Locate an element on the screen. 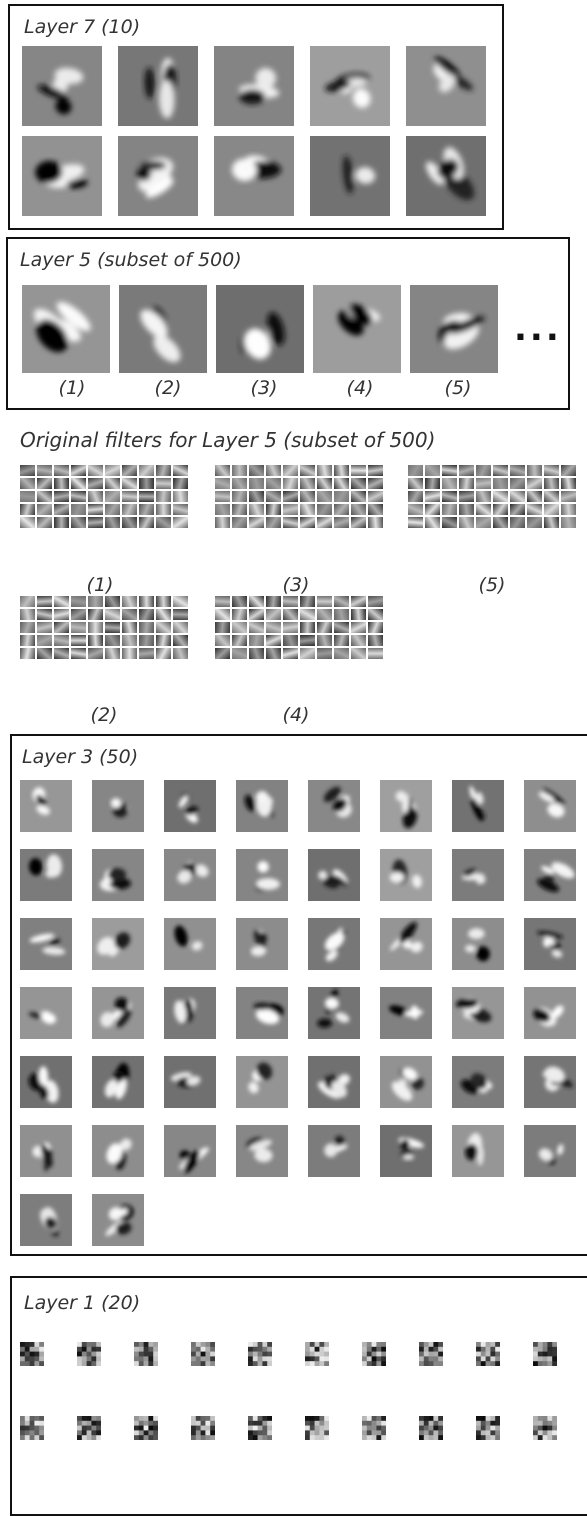 Image resolution: width=587 pixels, height=1516 pixels. original-caption-2: (2) is located at coordinates (104, 715).